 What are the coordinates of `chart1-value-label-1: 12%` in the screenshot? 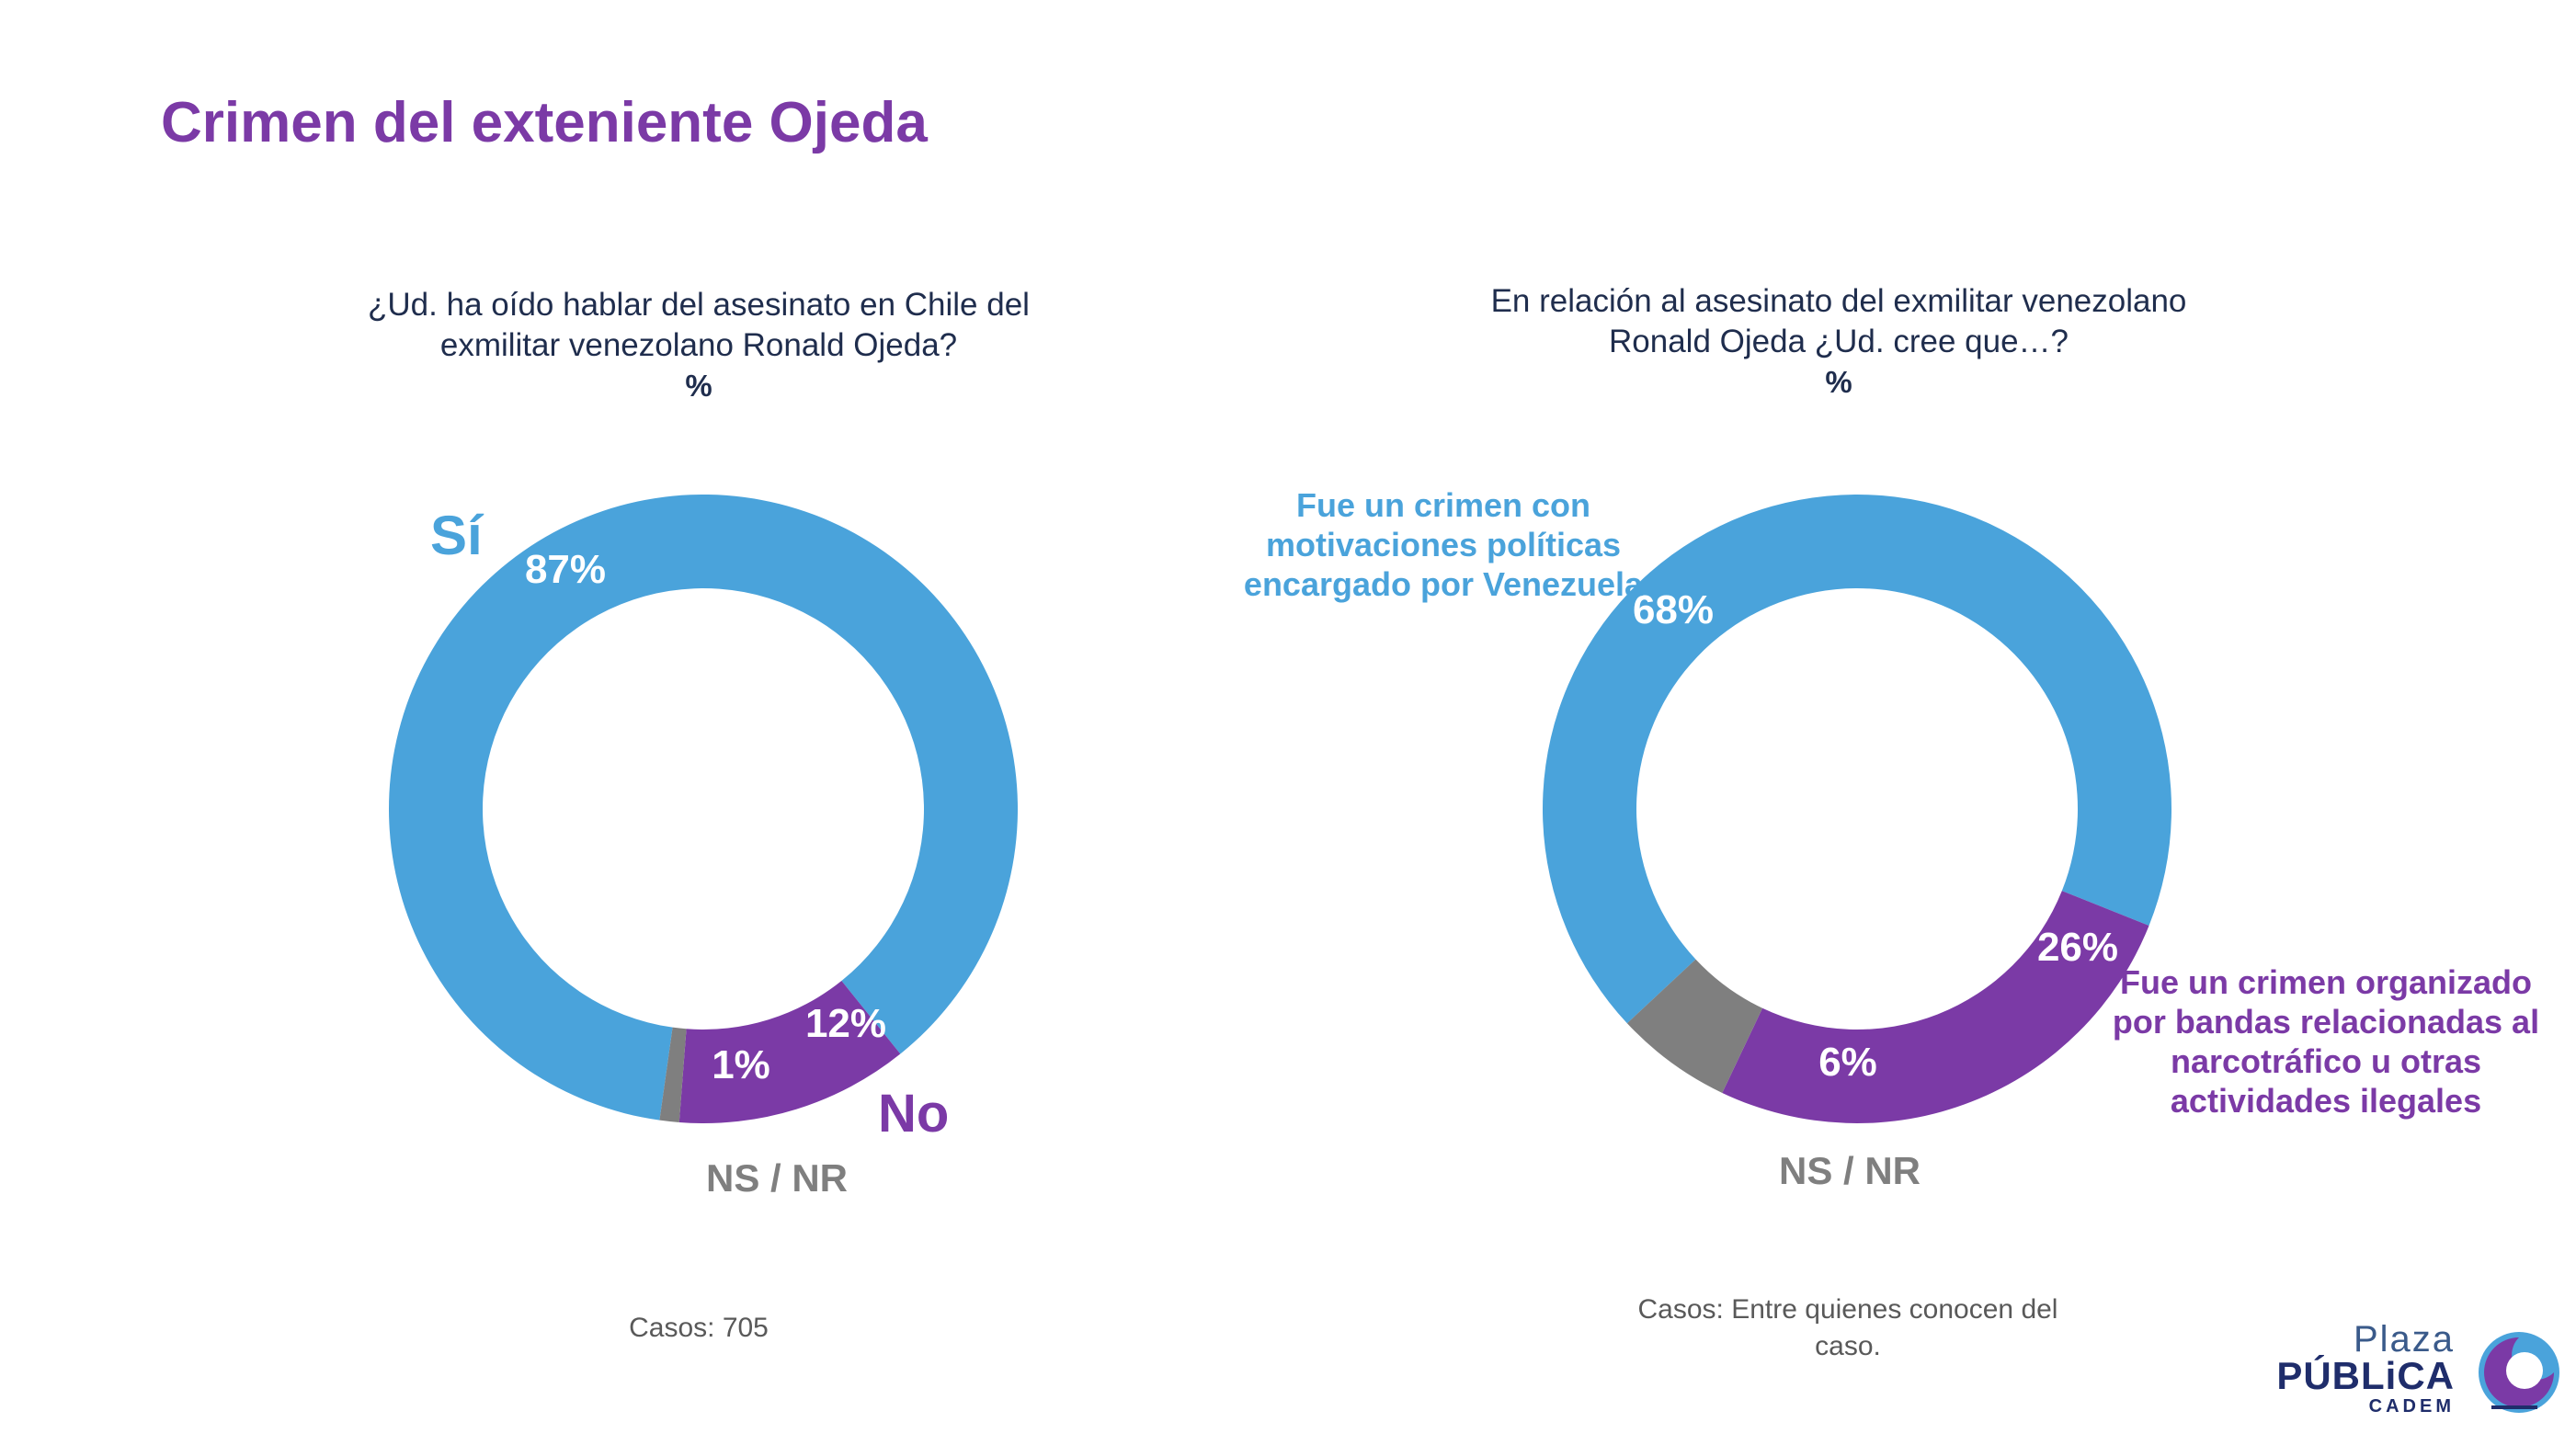 It's located at (845, 1024).